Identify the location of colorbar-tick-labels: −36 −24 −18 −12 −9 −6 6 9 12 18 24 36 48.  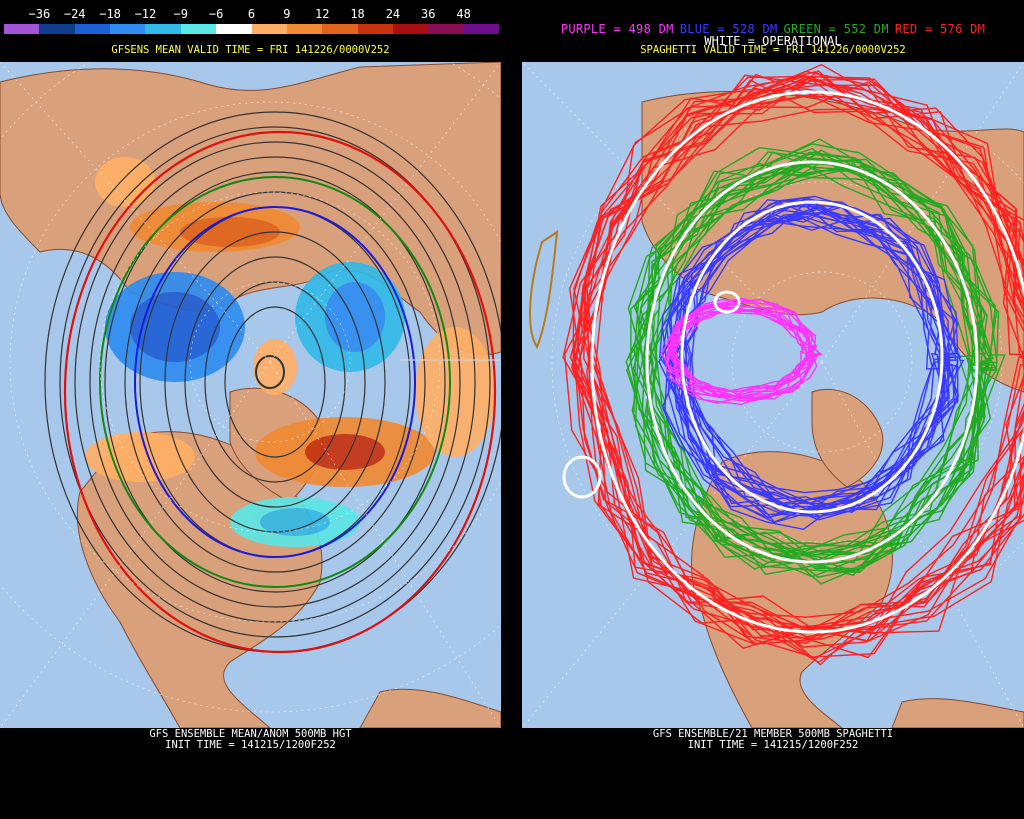
(251, 14).